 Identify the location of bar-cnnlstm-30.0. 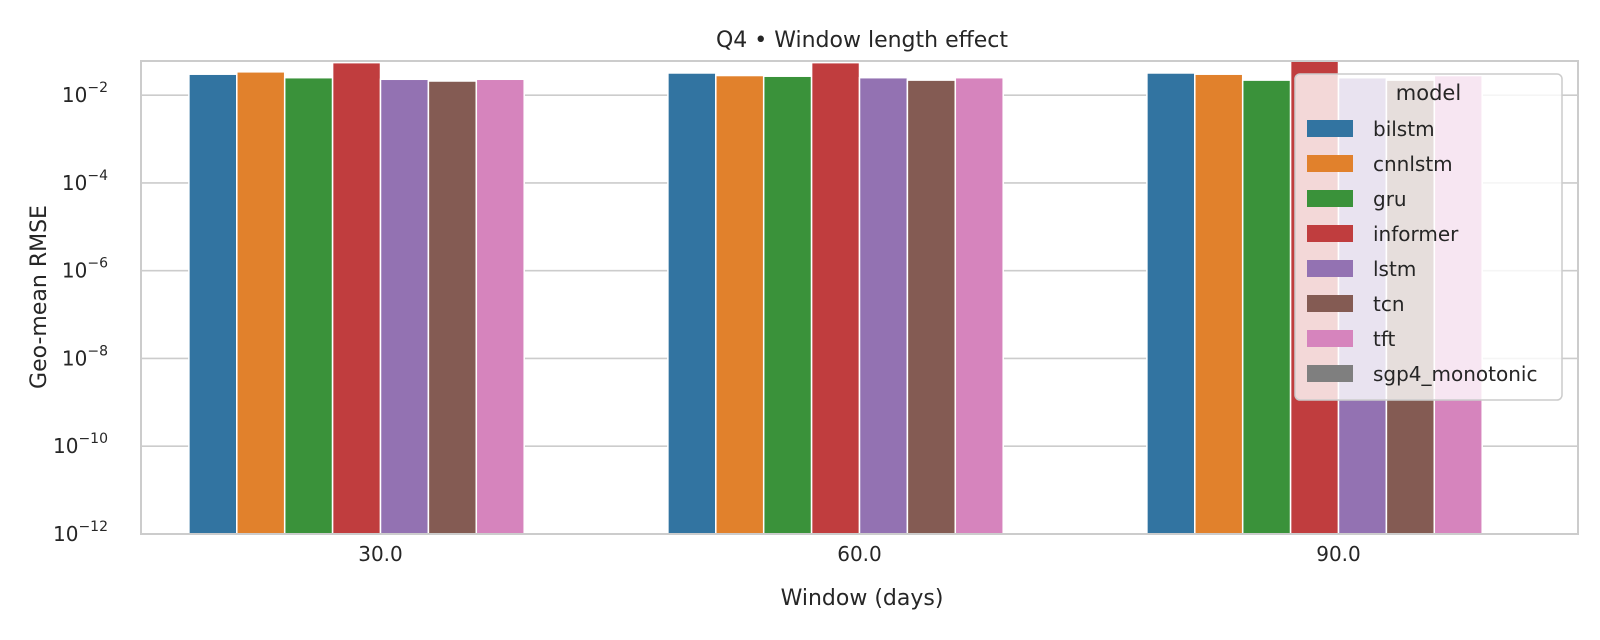
(261, 303).